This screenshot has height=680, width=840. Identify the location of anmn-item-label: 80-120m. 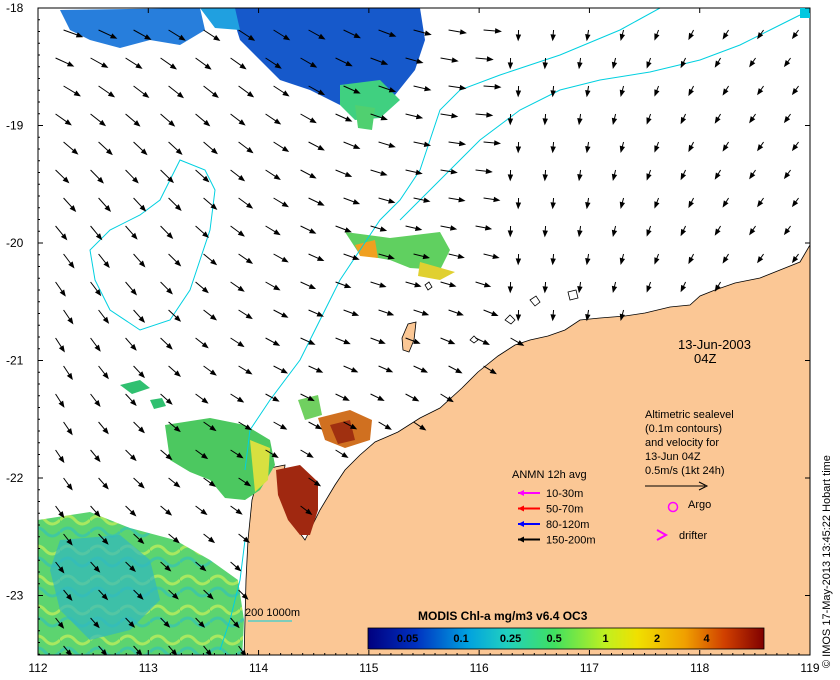
(567, 525).